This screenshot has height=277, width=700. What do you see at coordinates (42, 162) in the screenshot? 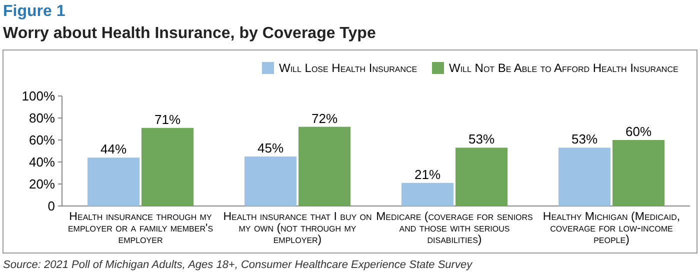
I see `y-tick-label: 40%` at bounding box center [42, 162].